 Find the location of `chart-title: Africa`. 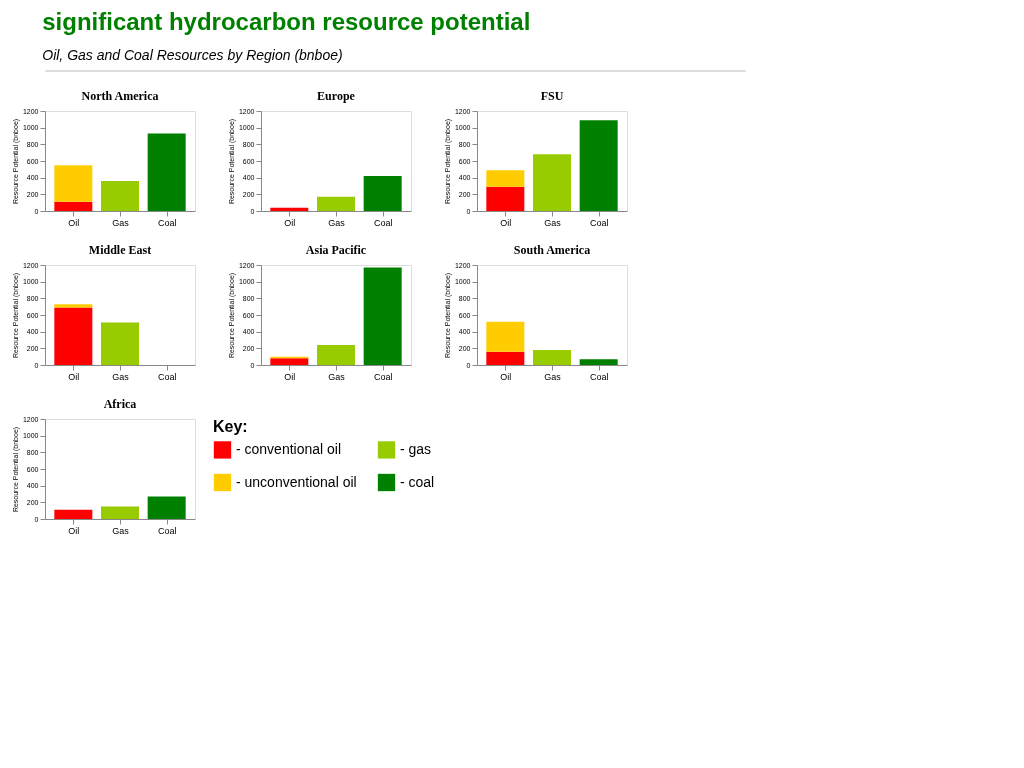

chart-title: Africa is located at coordinates (120, 404).